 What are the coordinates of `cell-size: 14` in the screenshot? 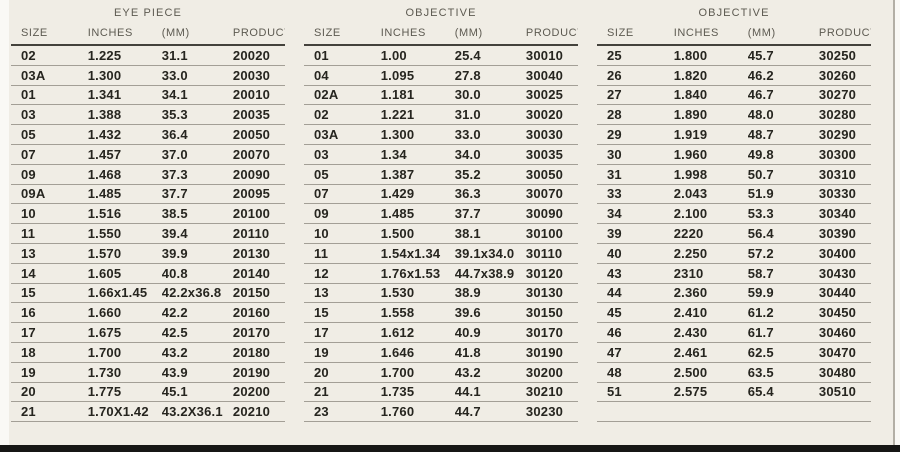 It's located at (49, 273).